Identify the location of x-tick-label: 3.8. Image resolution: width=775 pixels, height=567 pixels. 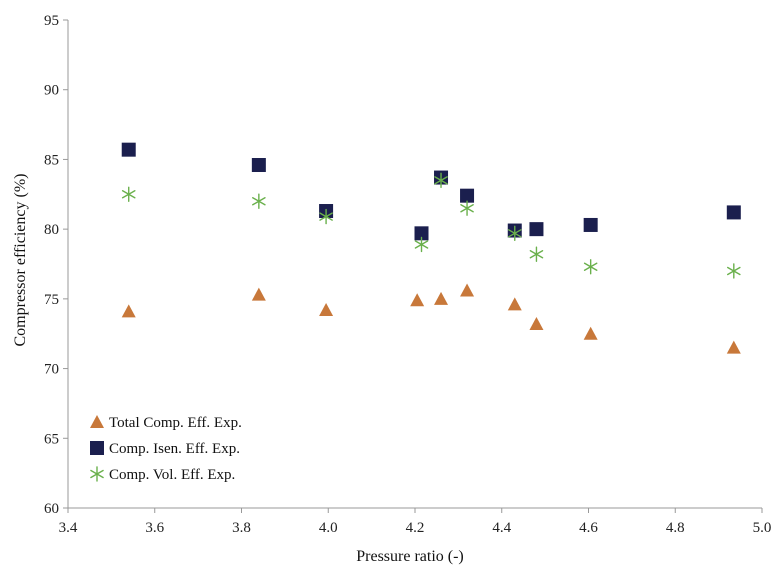
(241, 528).